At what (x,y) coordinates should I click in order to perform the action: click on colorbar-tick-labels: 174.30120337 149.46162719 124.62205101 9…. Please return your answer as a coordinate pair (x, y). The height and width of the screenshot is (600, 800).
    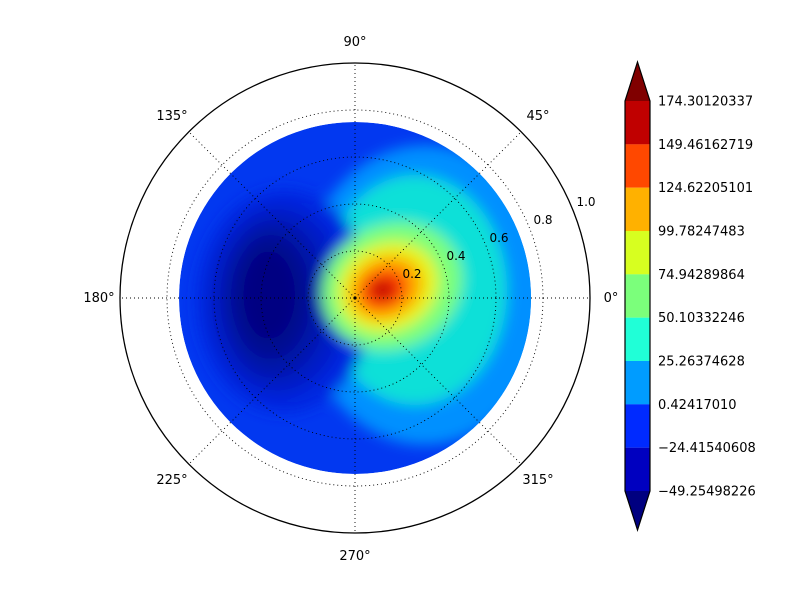
    Looking at the image, I should click on (707, 297).